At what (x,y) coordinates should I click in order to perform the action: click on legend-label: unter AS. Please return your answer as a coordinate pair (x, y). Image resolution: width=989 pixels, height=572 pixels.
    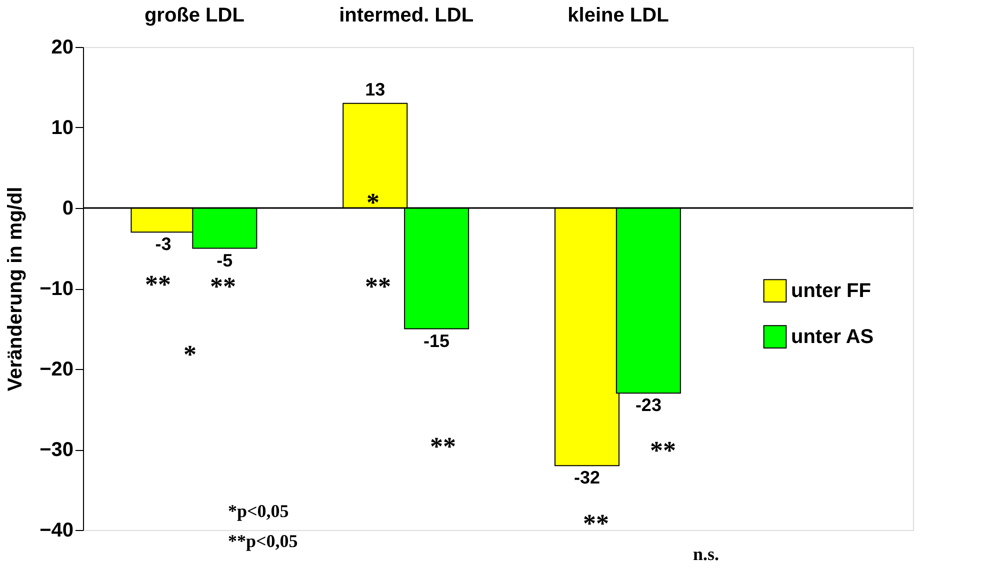
    Looking at the image, I should click on (832, 337).